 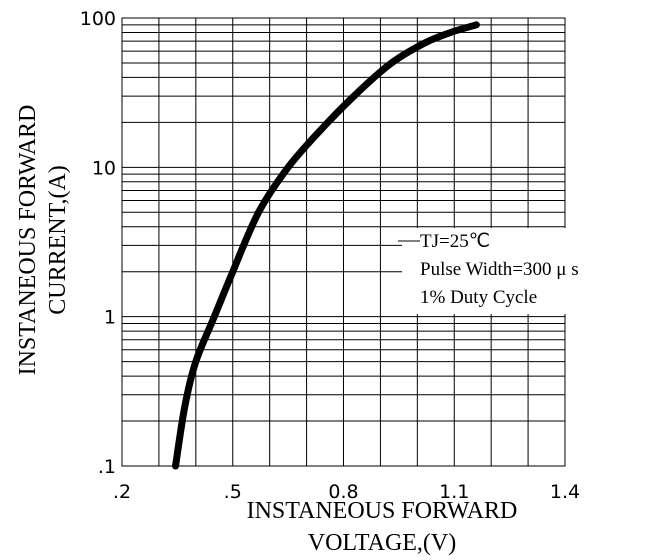 What do you see at coordinates (455, 241) in the screenshot?
I see `annotation-junction-temp: TJ=25℃` at bounding box center [455, 241].